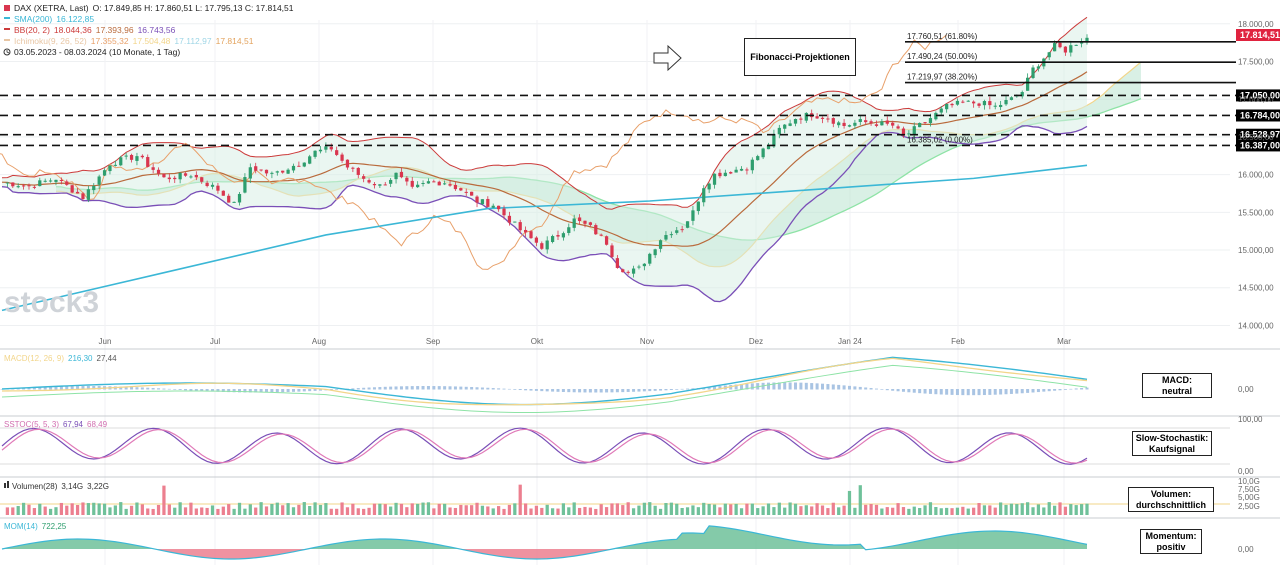 The width and height of the screenshot is (1280, 578). Describe the element at coordinates (1256, 325) in the screenshot. I see `price-tick-label: 14.000,00` at that location.